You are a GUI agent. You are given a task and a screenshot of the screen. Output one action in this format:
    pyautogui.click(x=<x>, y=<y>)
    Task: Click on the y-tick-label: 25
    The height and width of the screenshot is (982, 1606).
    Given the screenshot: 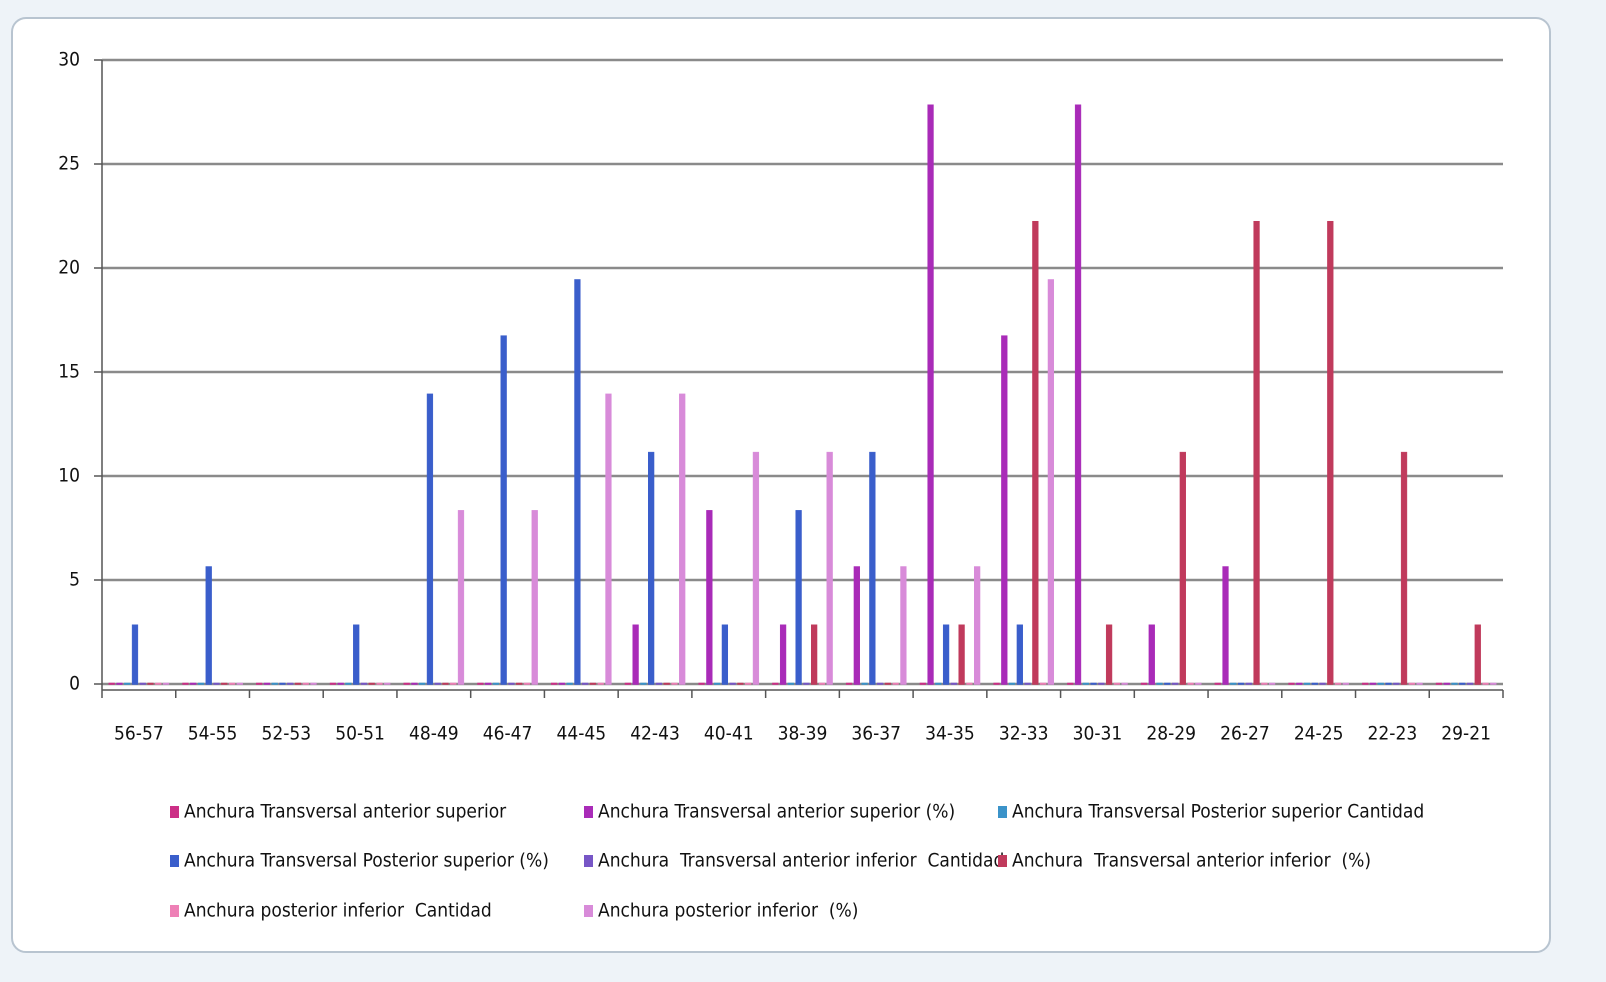 What is the action you would take?
    pyautogui.click(x=69, y=164)
    